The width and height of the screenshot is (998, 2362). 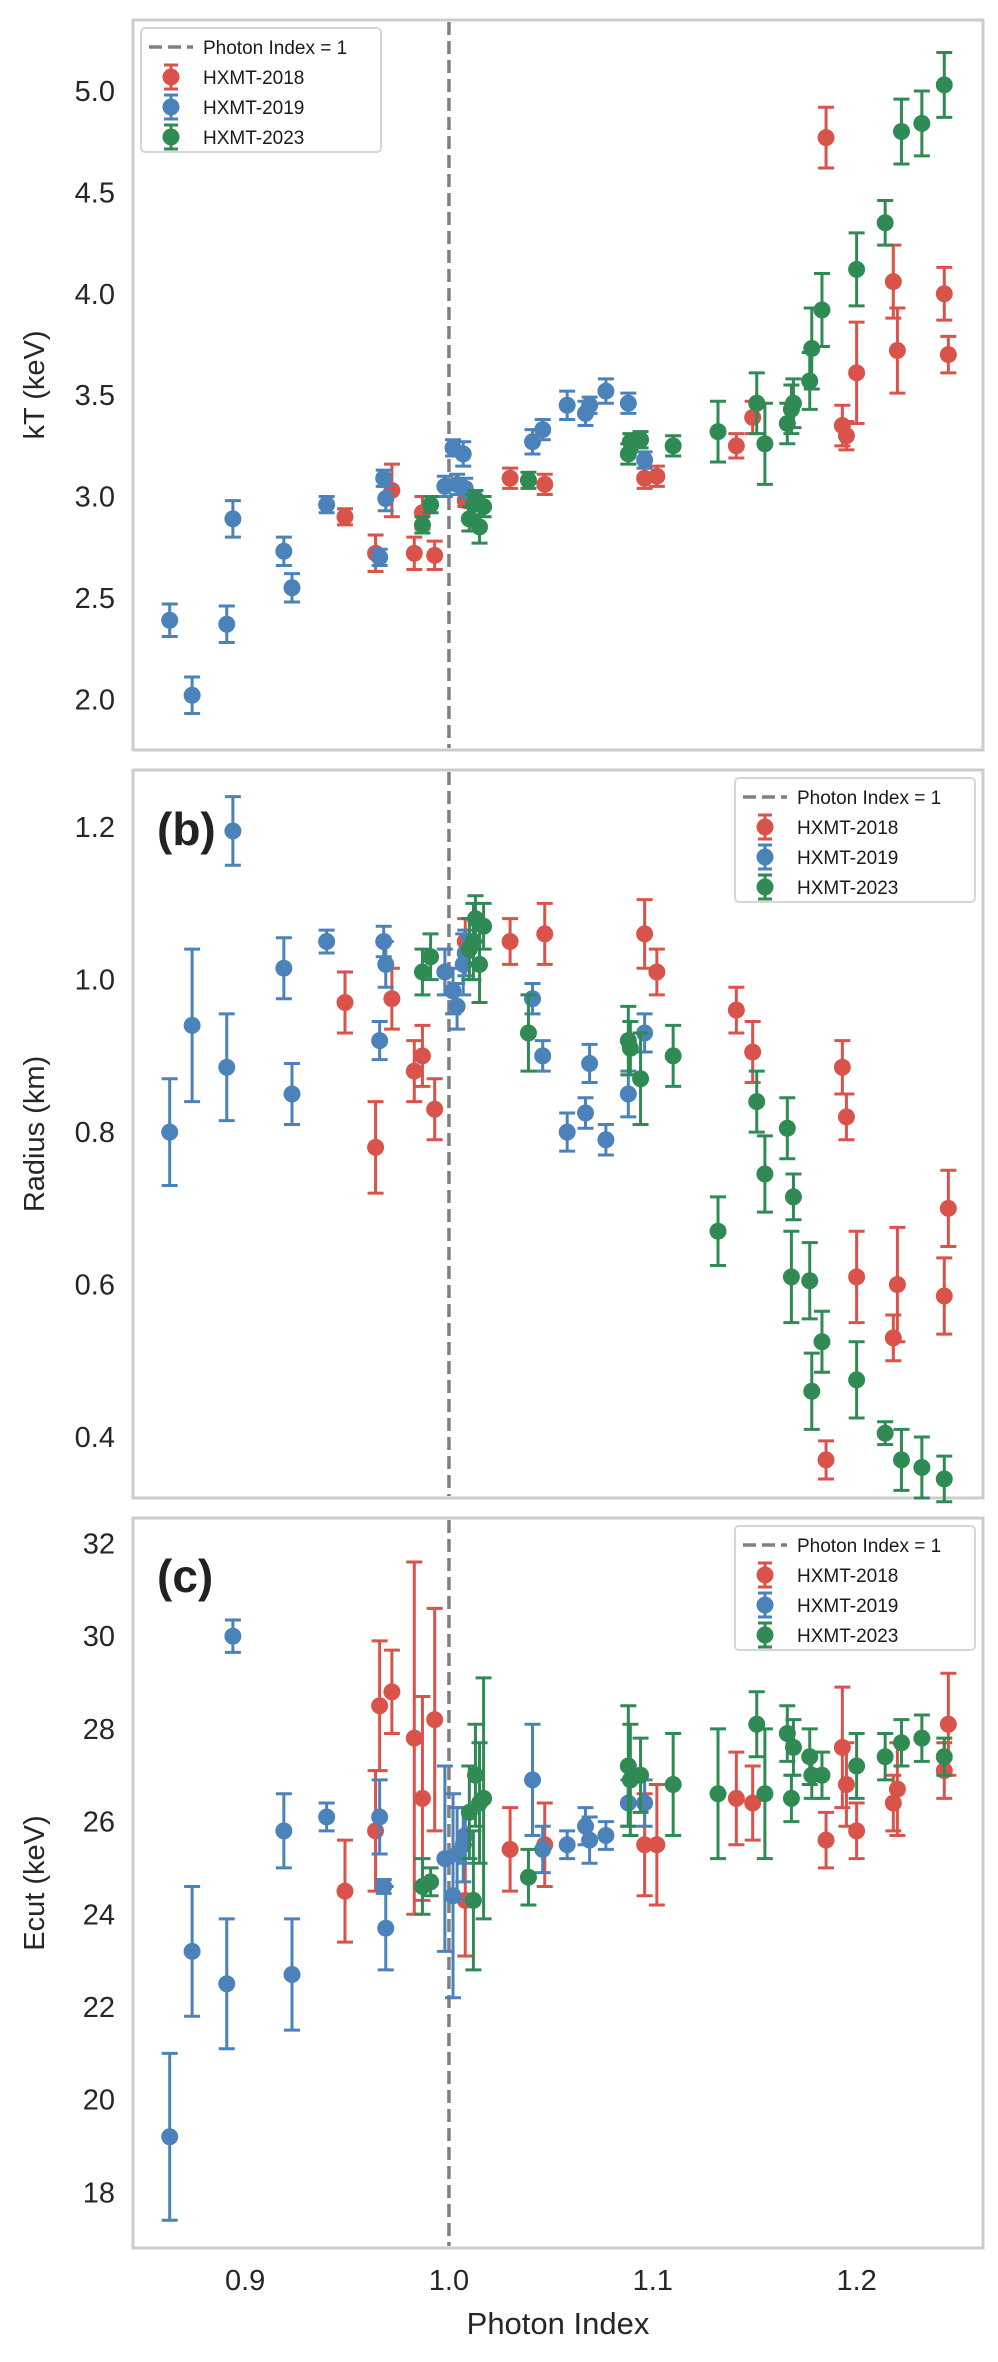 What do you see at coordinates (95, 1438) in the screenshot?
I see `y-tick-label: 0.4` at bounding box center [95, 1438].